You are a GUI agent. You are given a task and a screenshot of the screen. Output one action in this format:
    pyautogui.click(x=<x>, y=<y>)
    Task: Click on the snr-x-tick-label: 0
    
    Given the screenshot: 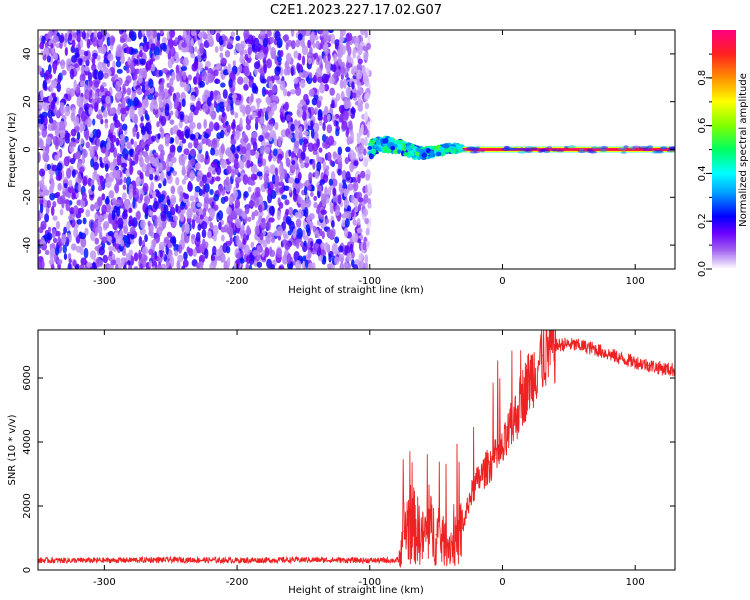 What is the action you would take?
    pyautogui.click(x=502, y=582)
    